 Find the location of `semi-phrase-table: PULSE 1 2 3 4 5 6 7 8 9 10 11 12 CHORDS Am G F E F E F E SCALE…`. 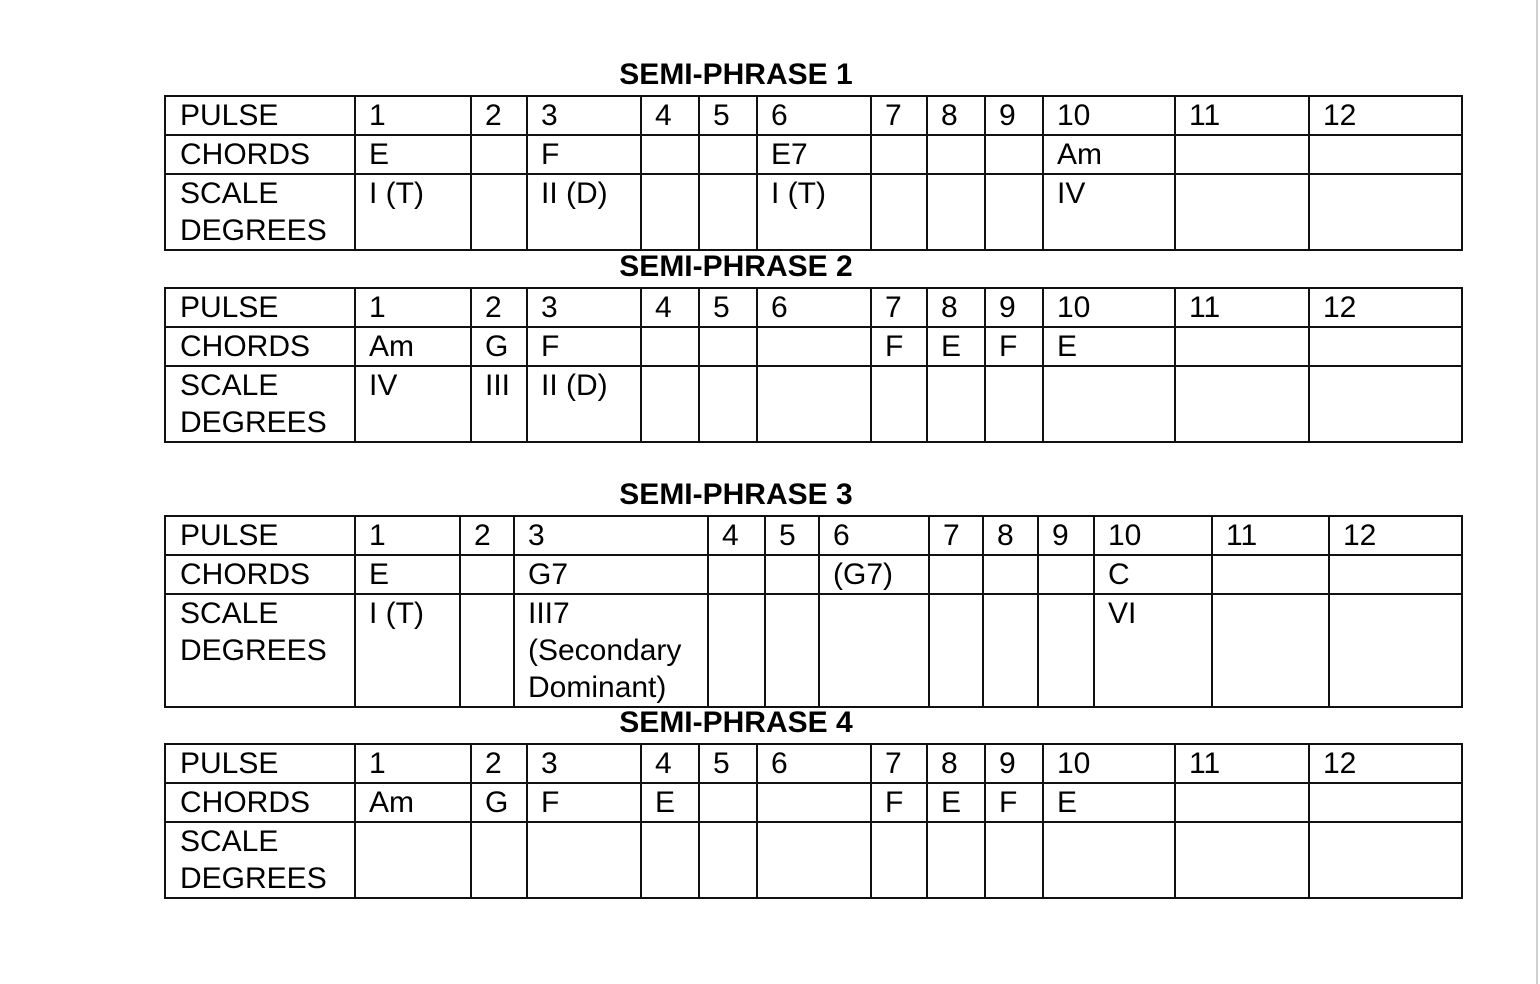

semi-phrase-table: PULSE 1 2 3 4 5 6 7 8 9 10 11 12 CHORDS Am G F E F E F E SCALE… is located at coordinates (813, 821).